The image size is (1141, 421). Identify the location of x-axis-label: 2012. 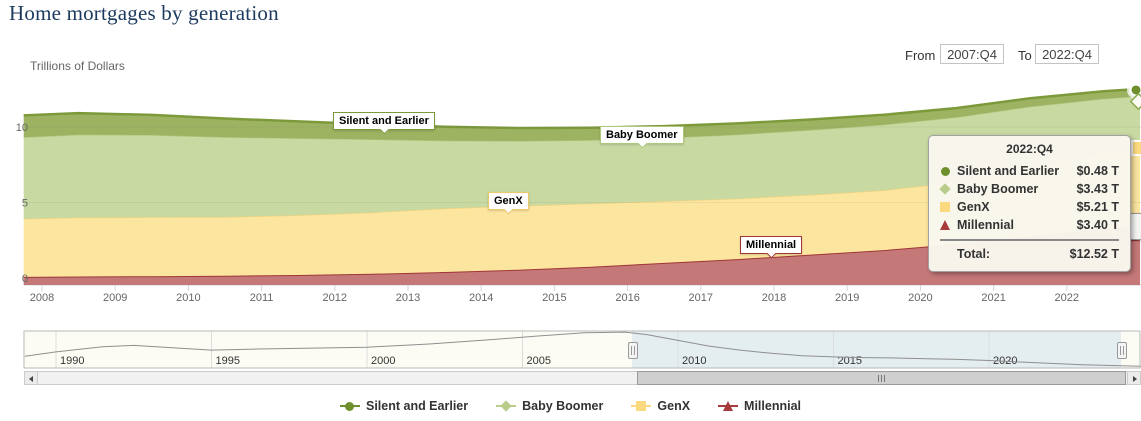
(335, 298).